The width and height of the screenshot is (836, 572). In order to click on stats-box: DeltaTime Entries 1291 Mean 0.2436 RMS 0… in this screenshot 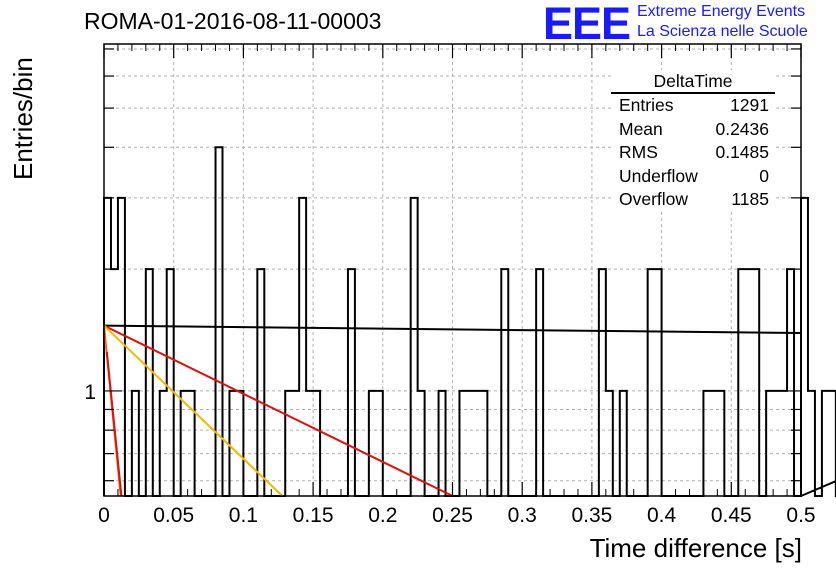, I will do `click(693, 141)`.